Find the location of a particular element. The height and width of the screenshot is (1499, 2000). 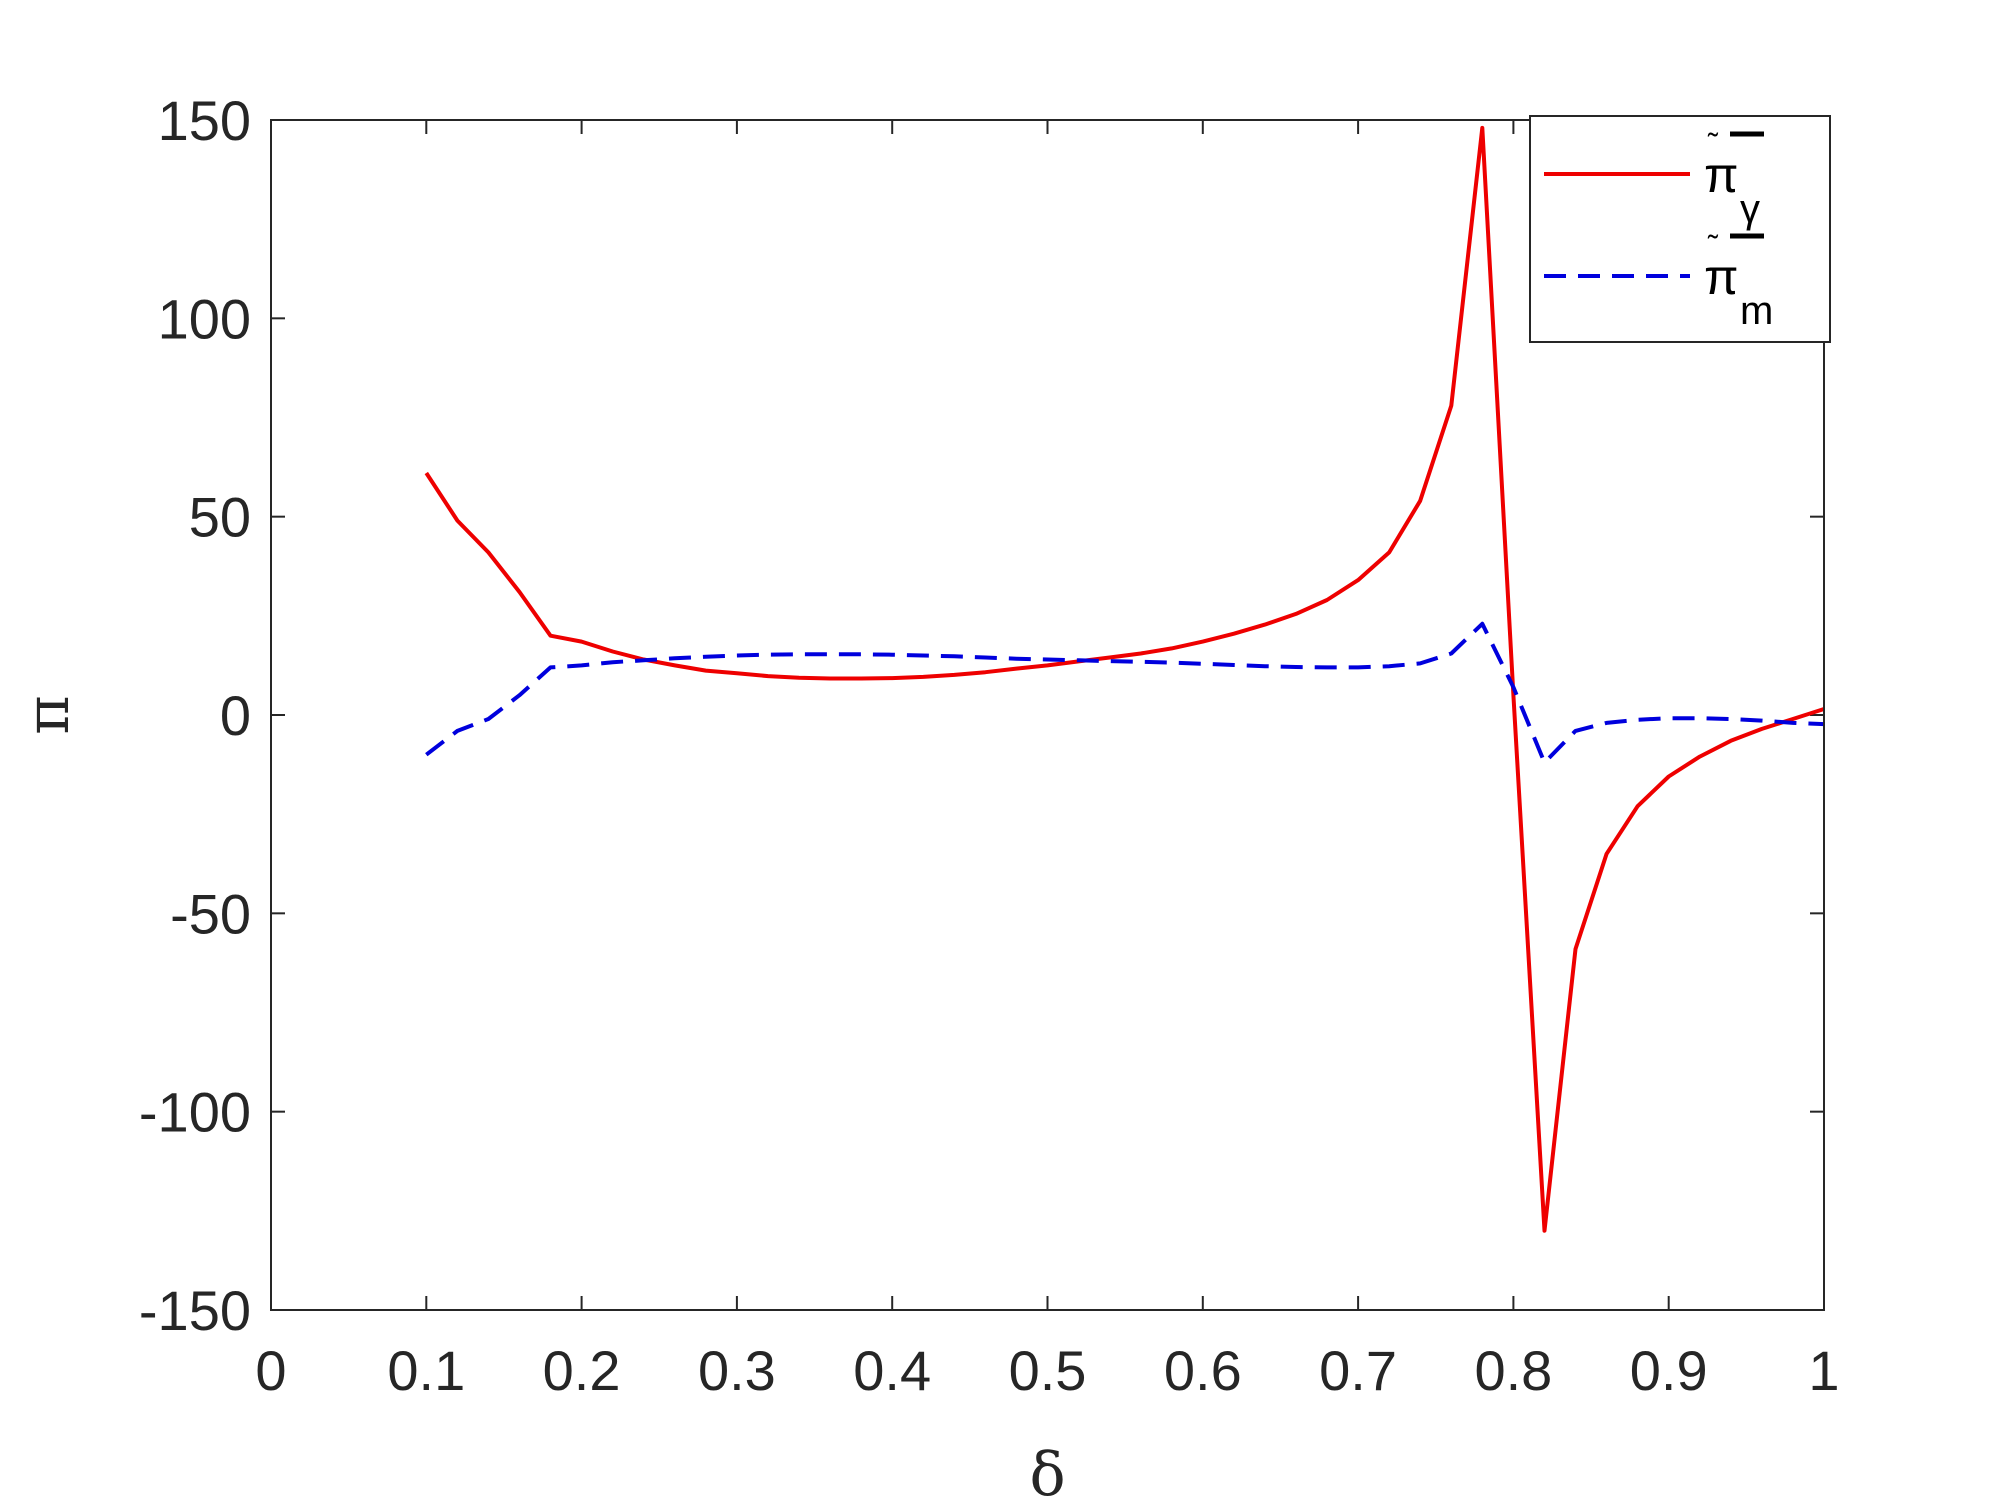

x-tick-label: 0.2 is located at coordinates (582, 1370).